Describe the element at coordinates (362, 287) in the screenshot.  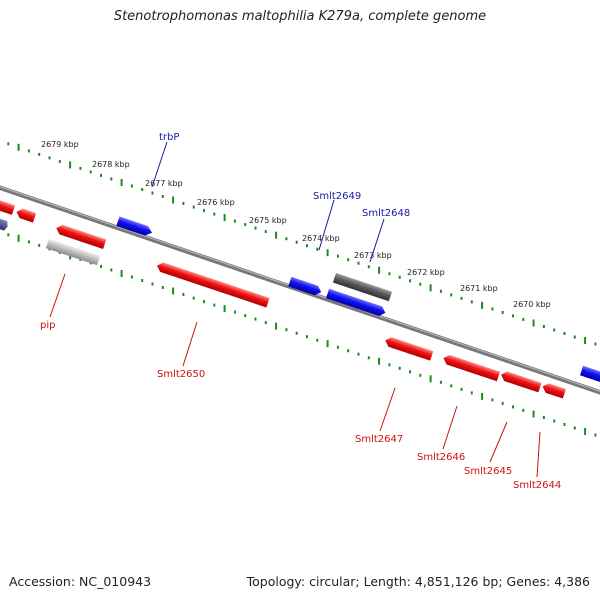
I see `gene-Smlt2648-pseudo-bar` at that location.